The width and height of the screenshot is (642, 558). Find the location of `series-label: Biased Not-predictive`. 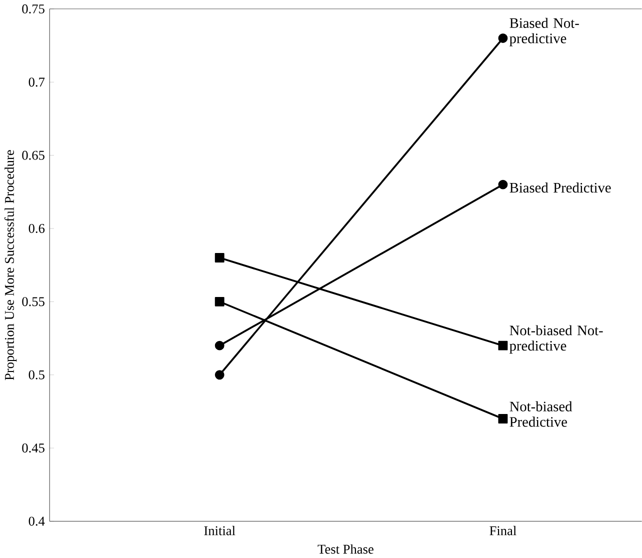

series-label: Biased Not-predictive is located at coordinates (544, 32).